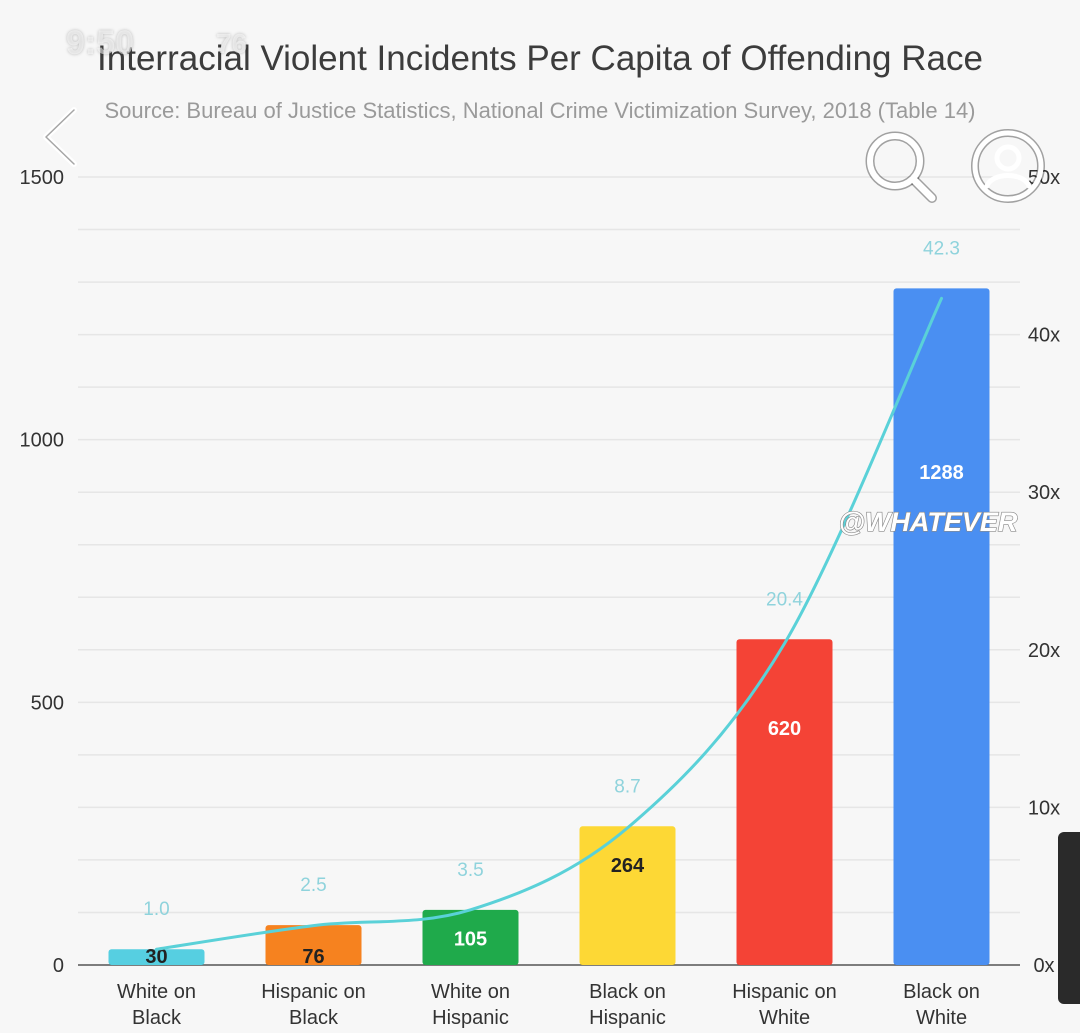 This screenshot has width=1080, height=1033. I want to click on multiplier-label: 20.4, so click(784, 599).